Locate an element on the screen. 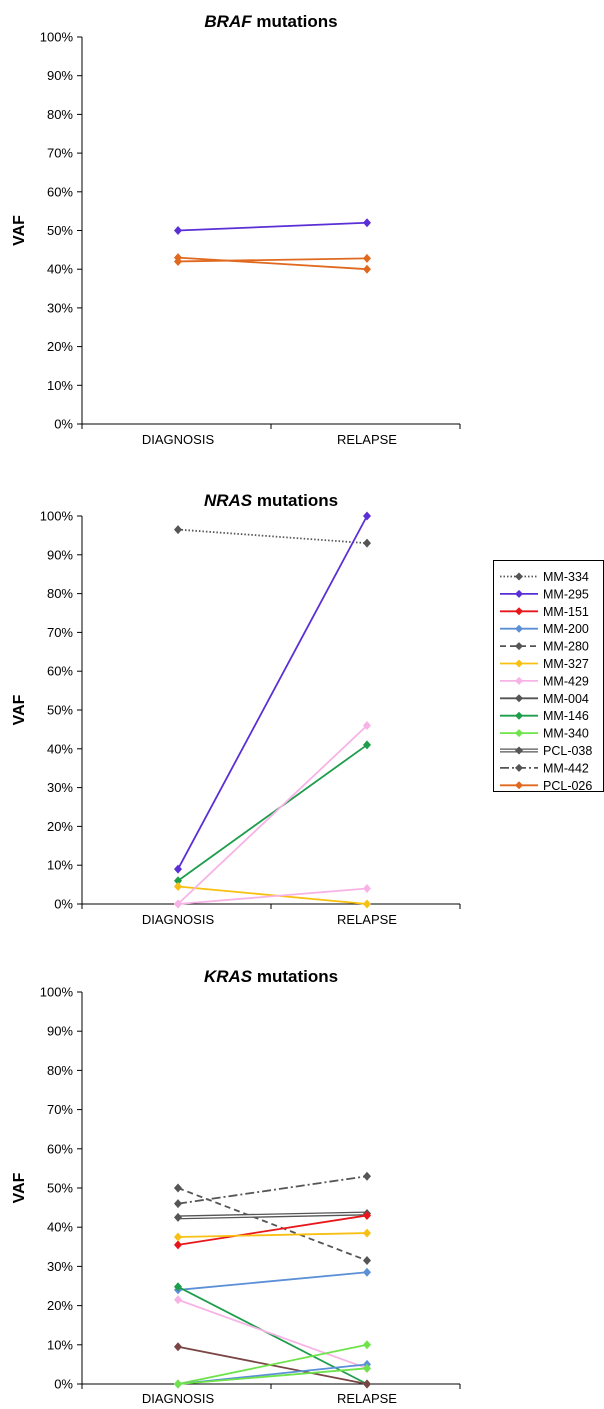  legend-item-mm-146: MM-146 is located at coordinates (544, 716).